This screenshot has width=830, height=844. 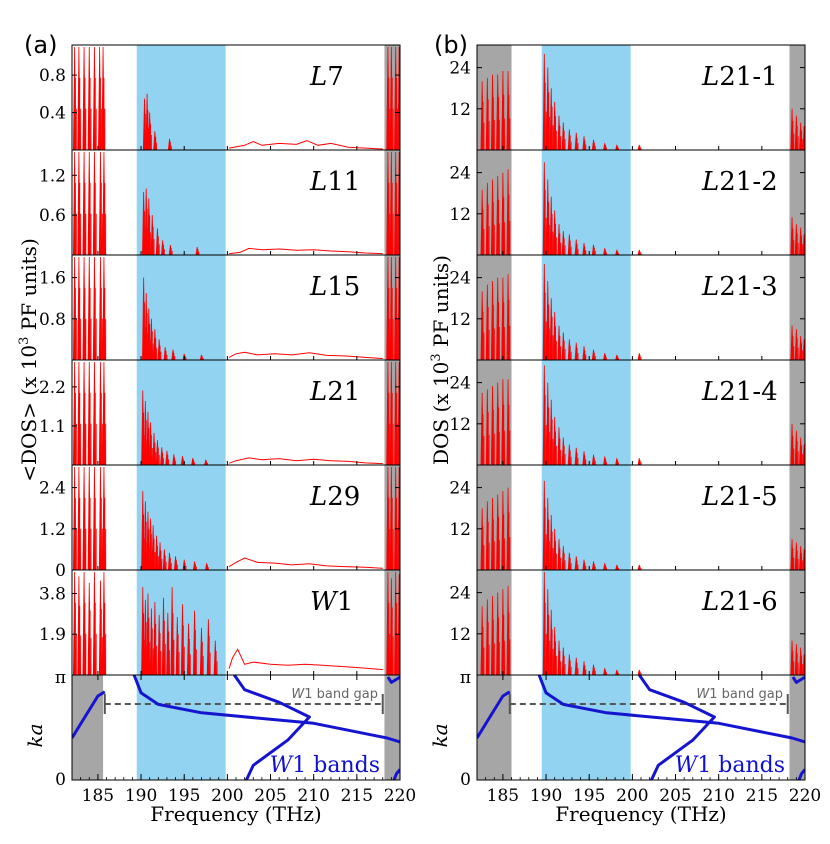 What do you see at coordinates (718, 796) in the screenshot?
I see `x-tick-label: 210` at bounding box center [718, 796].